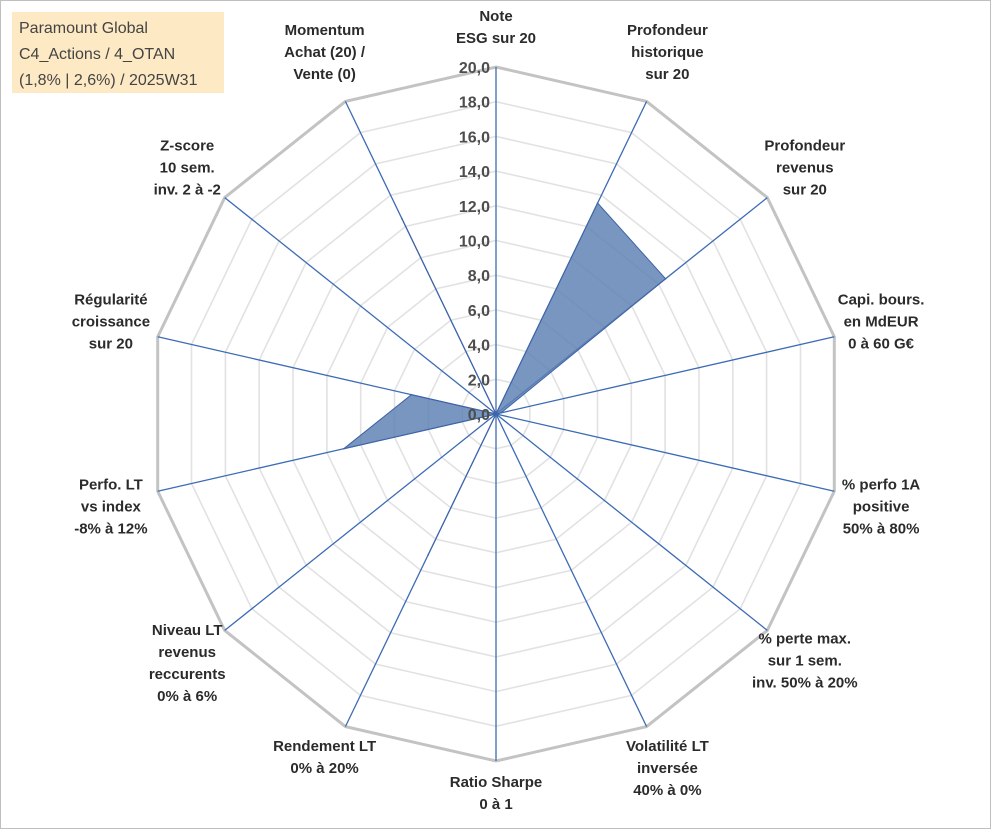  What do you see at coordinates (805, 661) in the screenshot?
I see `axis-label: % perte max. sur 1 sem. inv. 50% à 20%` at bounding box center [805, 661].